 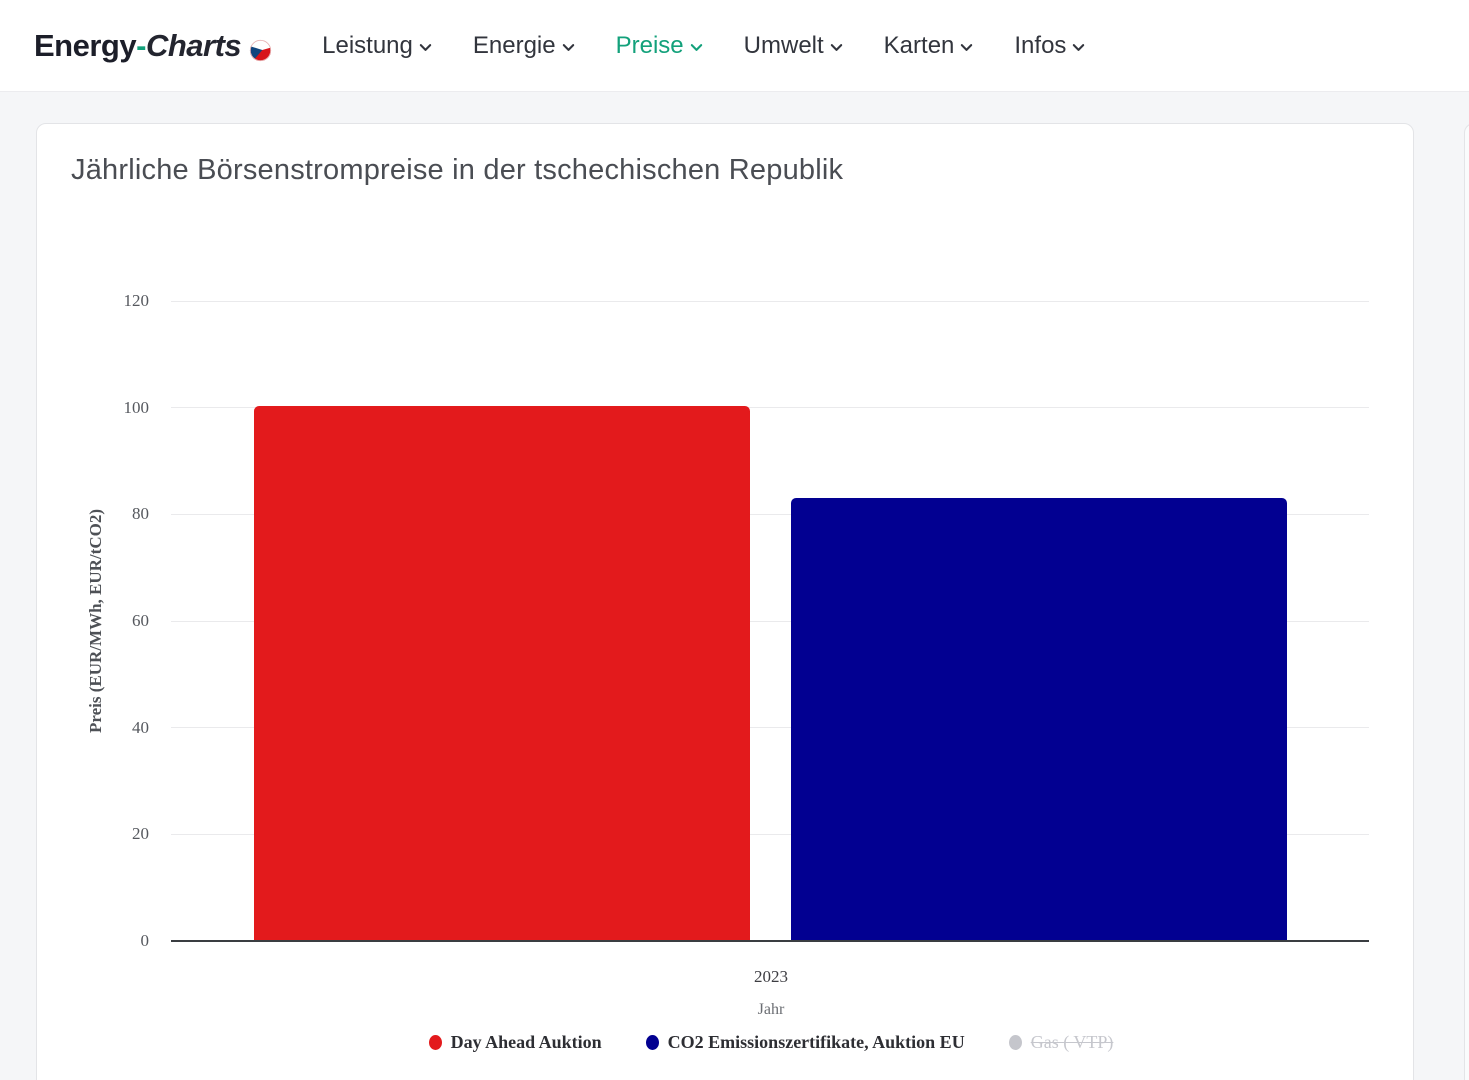 I want to click on nav-item-umwelt: Umwelt, so click(x=794, y=46).